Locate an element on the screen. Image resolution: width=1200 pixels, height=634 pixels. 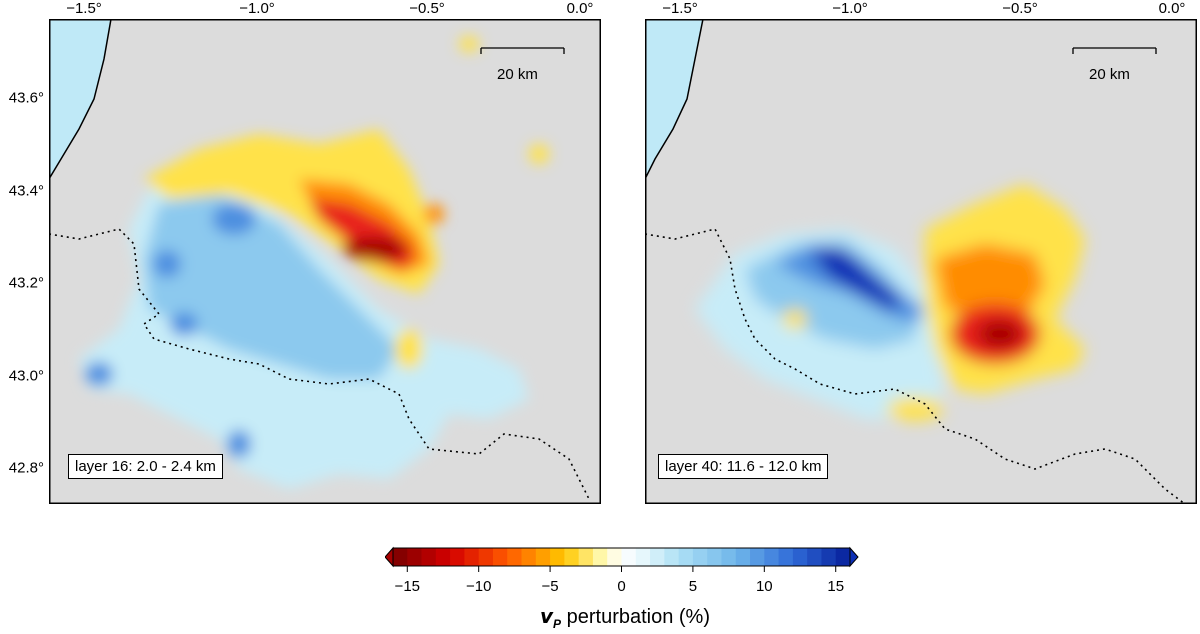
lat-tick-label: 42.8° is located at coordinates (26, 468).